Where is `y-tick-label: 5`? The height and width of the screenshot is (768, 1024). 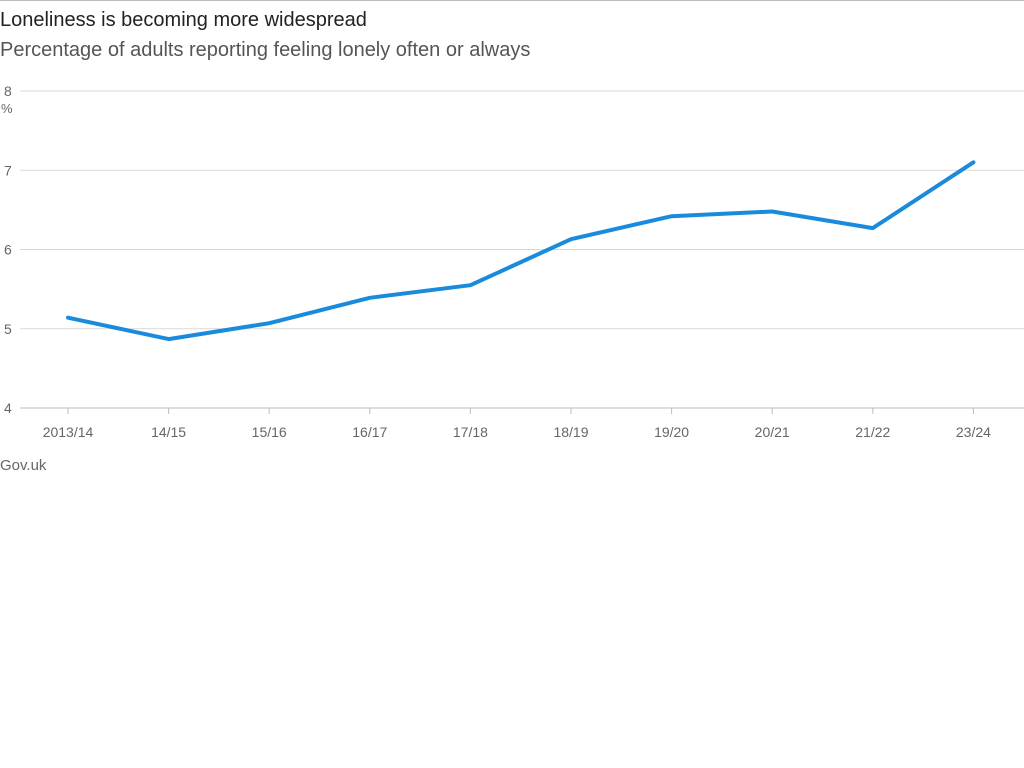 y-tick-label: 5 is located at coordinates (8, 329).